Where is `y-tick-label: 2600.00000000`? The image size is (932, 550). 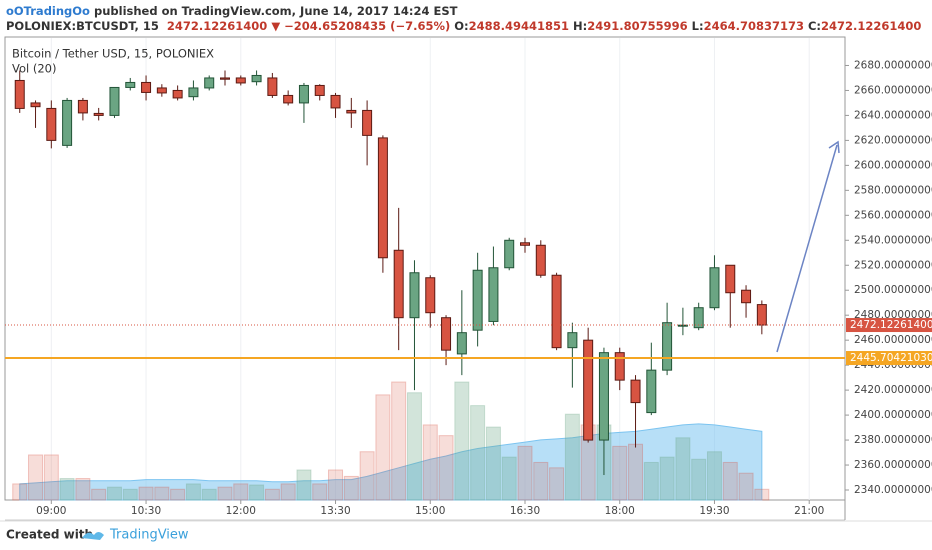 y-tick-label: 2600.00000000 is located at coordinates (893, 165).